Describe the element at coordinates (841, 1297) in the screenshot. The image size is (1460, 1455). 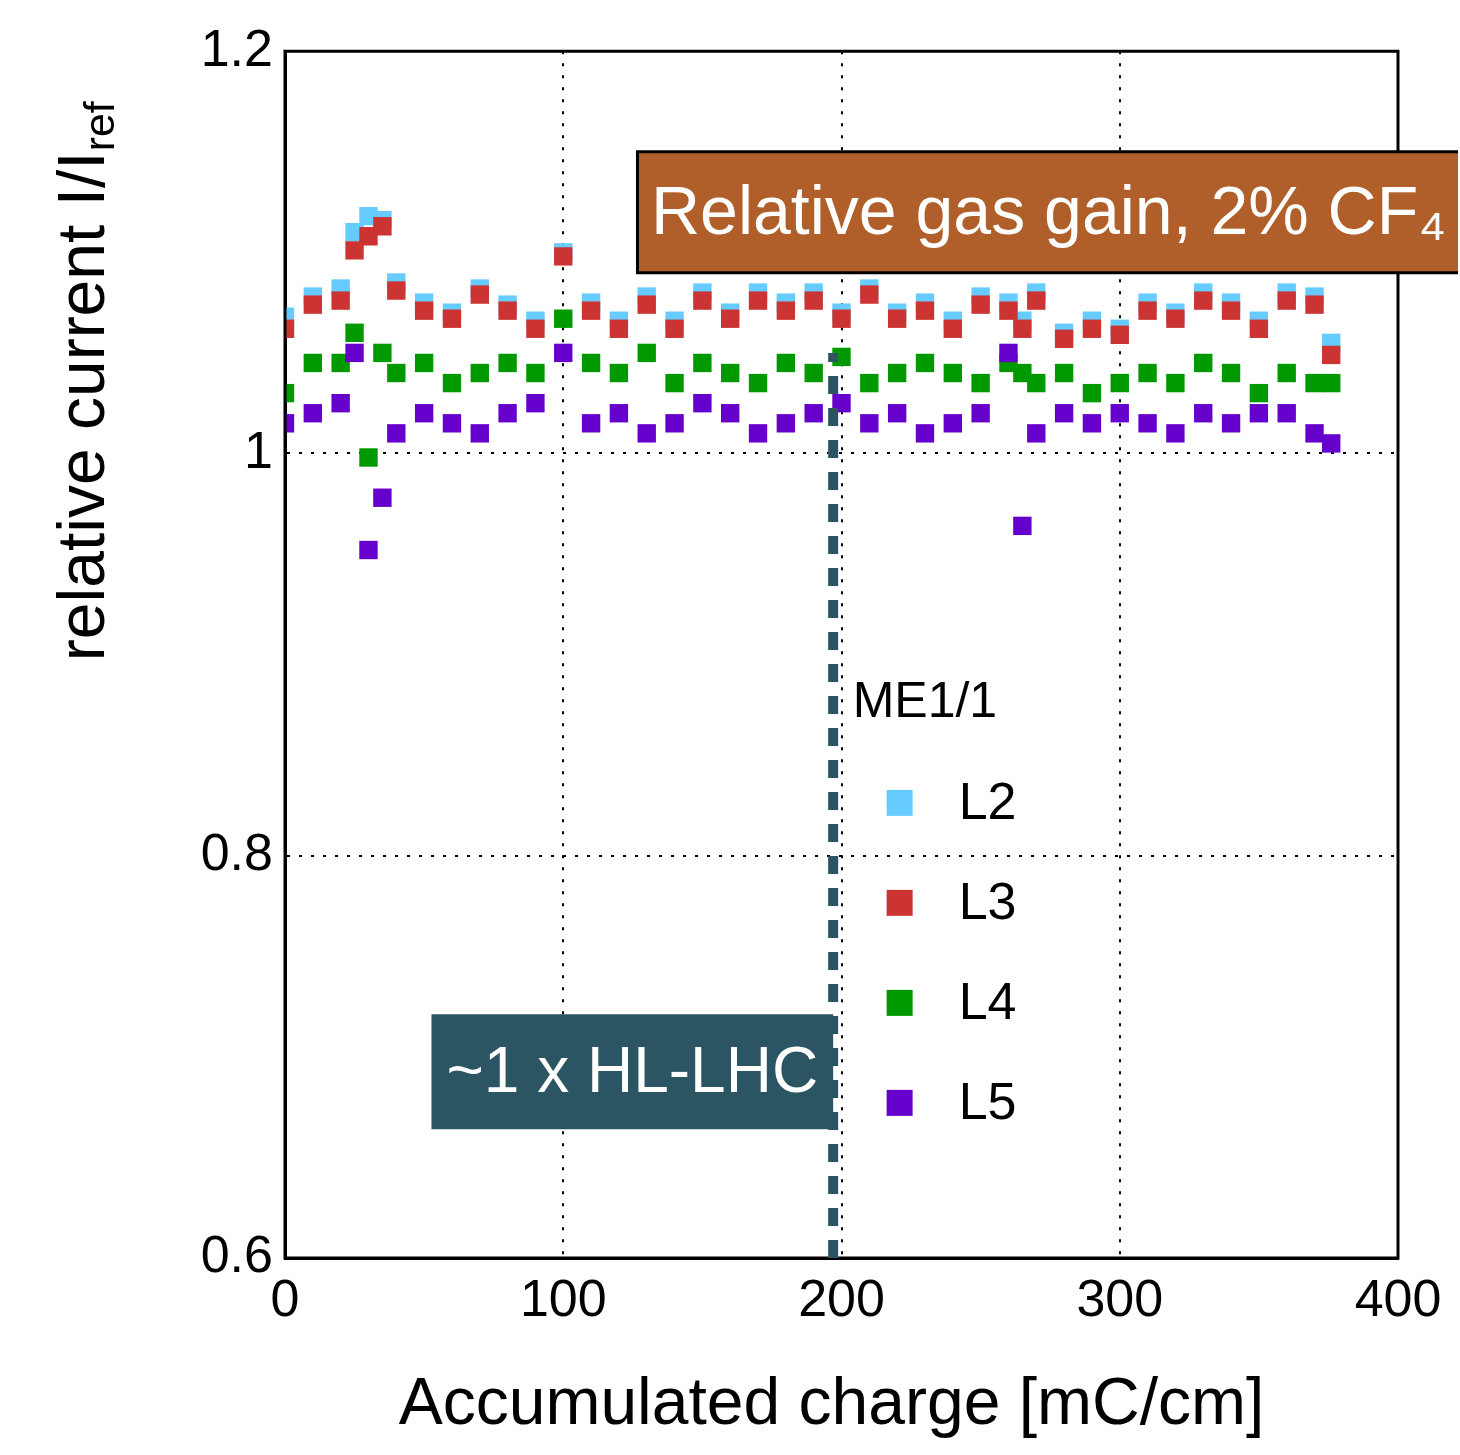
I see `x-tick-label: 200` at that location.